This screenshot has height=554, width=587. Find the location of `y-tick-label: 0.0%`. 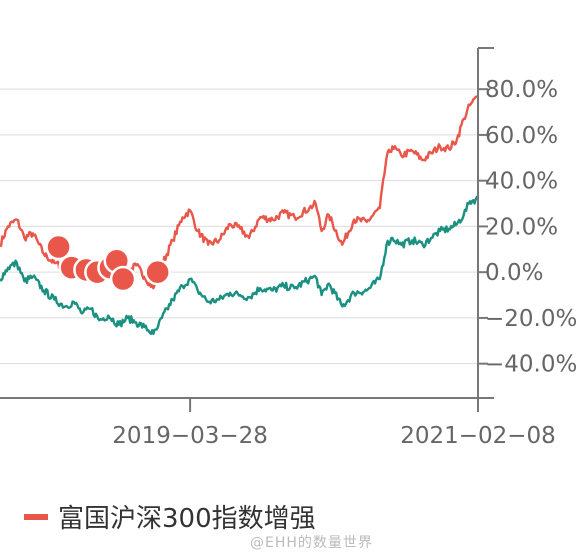

y-tick-label: 0.0% is located at coordinates (514, 273).